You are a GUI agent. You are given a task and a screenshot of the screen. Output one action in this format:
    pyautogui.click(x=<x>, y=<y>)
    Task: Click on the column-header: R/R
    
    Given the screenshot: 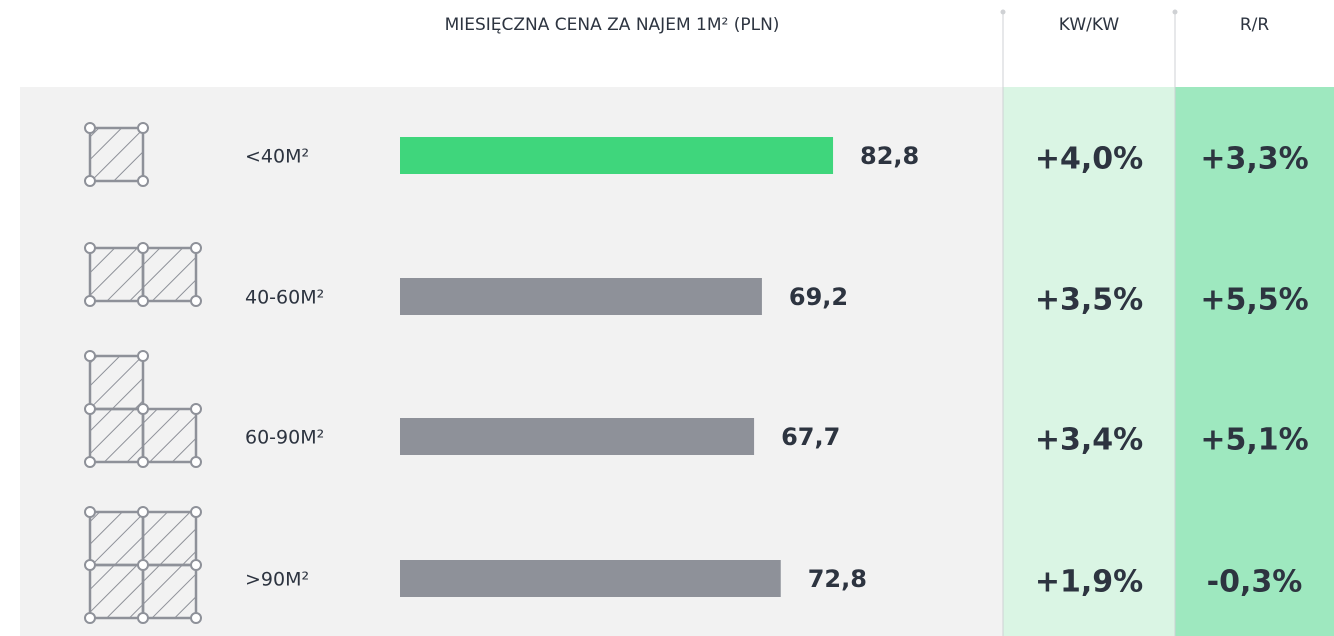 What is the action you would take?
    pyautogui.click(x=1255, y=25)
    